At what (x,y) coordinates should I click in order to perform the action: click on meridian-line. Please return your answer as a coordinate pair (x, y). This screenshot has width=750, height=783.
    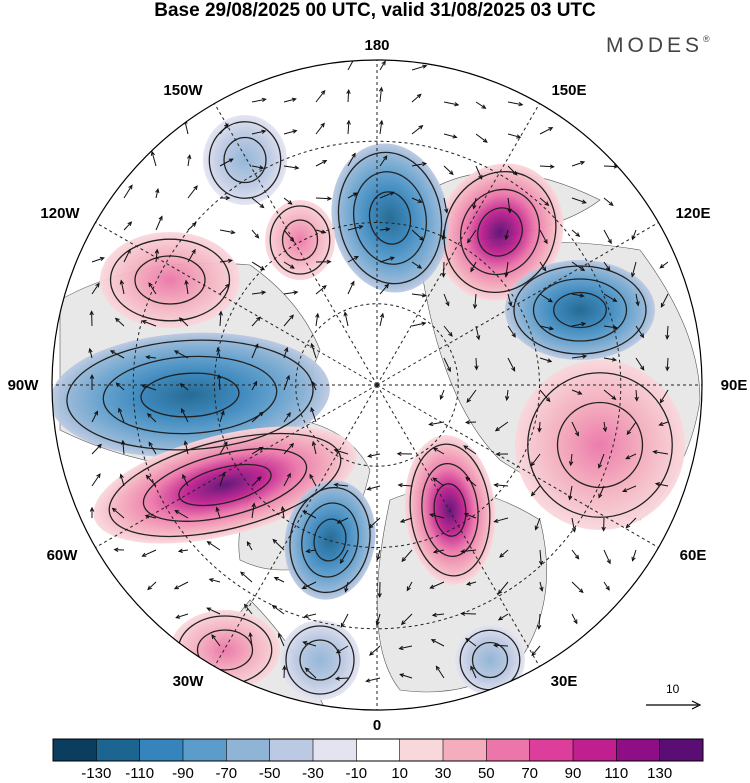
    Looking at the image, I should click on (236, 466).